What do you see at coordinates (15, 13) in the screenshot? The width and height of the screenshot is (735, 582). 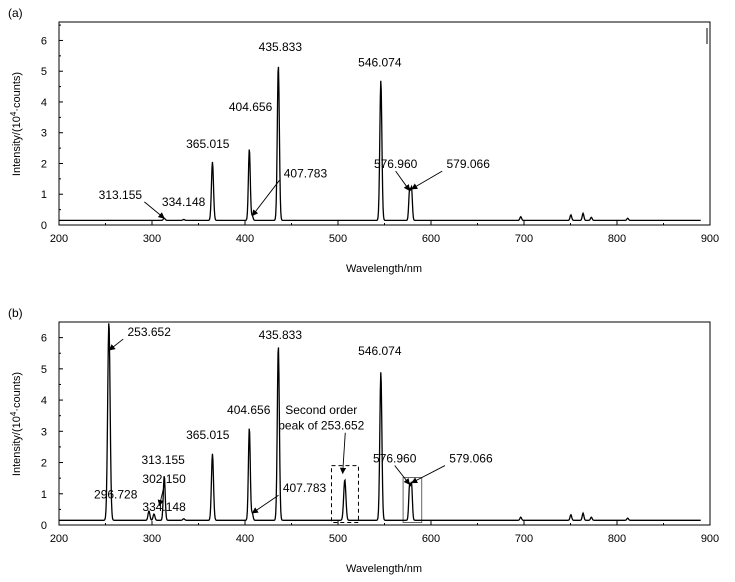 I see `panel-label: (a)` at bounding box center [15, 13].